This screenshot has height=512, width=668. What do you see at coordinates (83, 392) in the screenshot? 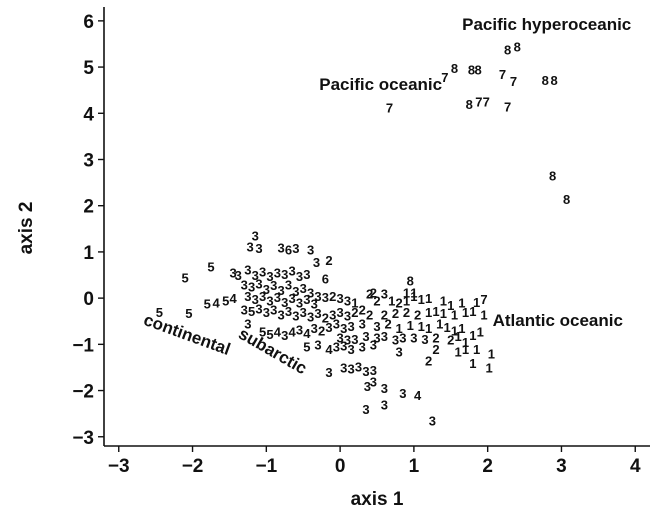
I see `y-tick-label: −2` at bounding box center [83, 392].